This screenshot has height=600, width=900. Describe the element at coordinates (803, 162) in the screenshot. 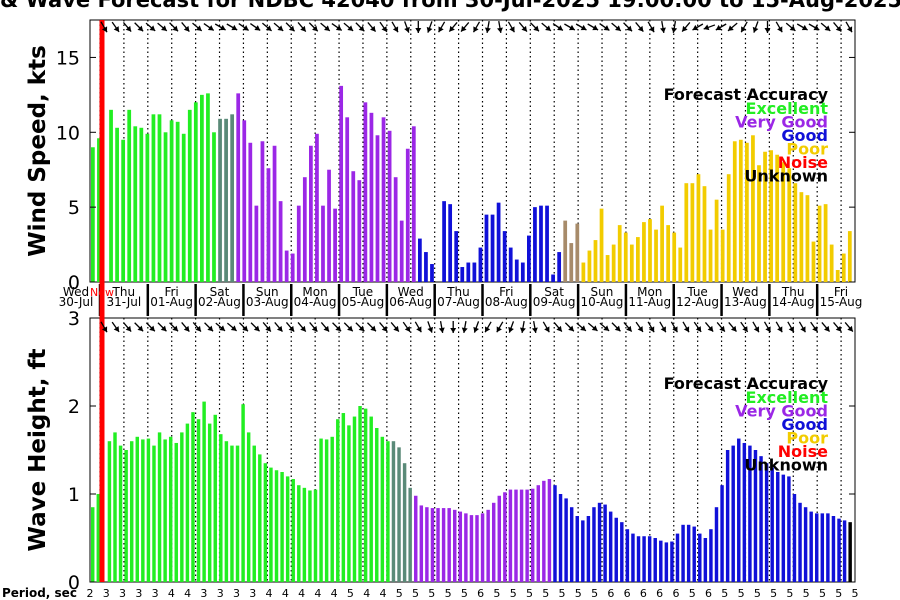

I see `legend-item: Noise` at that location.